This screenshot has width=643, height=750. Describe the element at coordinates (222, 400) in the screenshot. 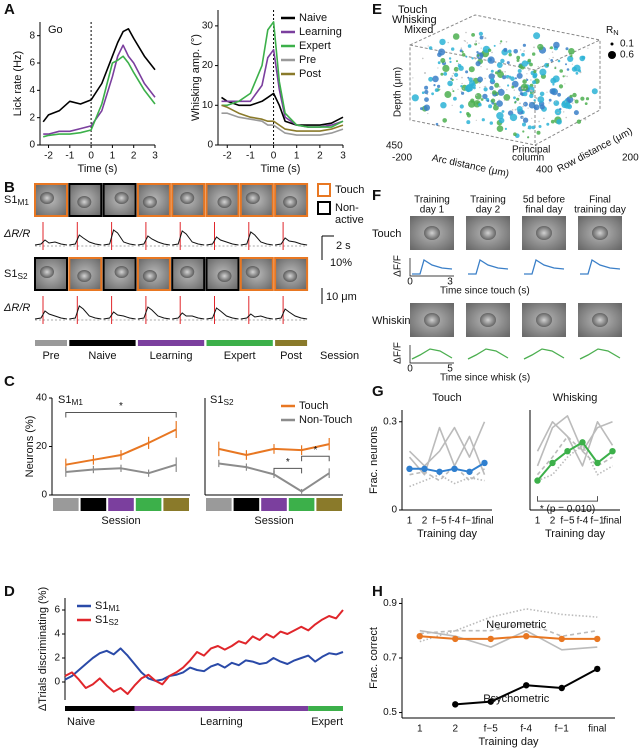

I see `chart-title: S1S2` at that location.